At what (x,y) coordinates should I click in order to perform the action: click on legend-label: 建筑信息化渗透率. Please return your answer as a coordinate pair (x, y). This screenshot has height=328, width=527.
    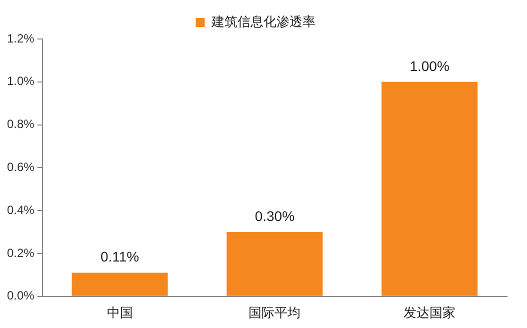
    Looking at the image, I should click on (263, 22).